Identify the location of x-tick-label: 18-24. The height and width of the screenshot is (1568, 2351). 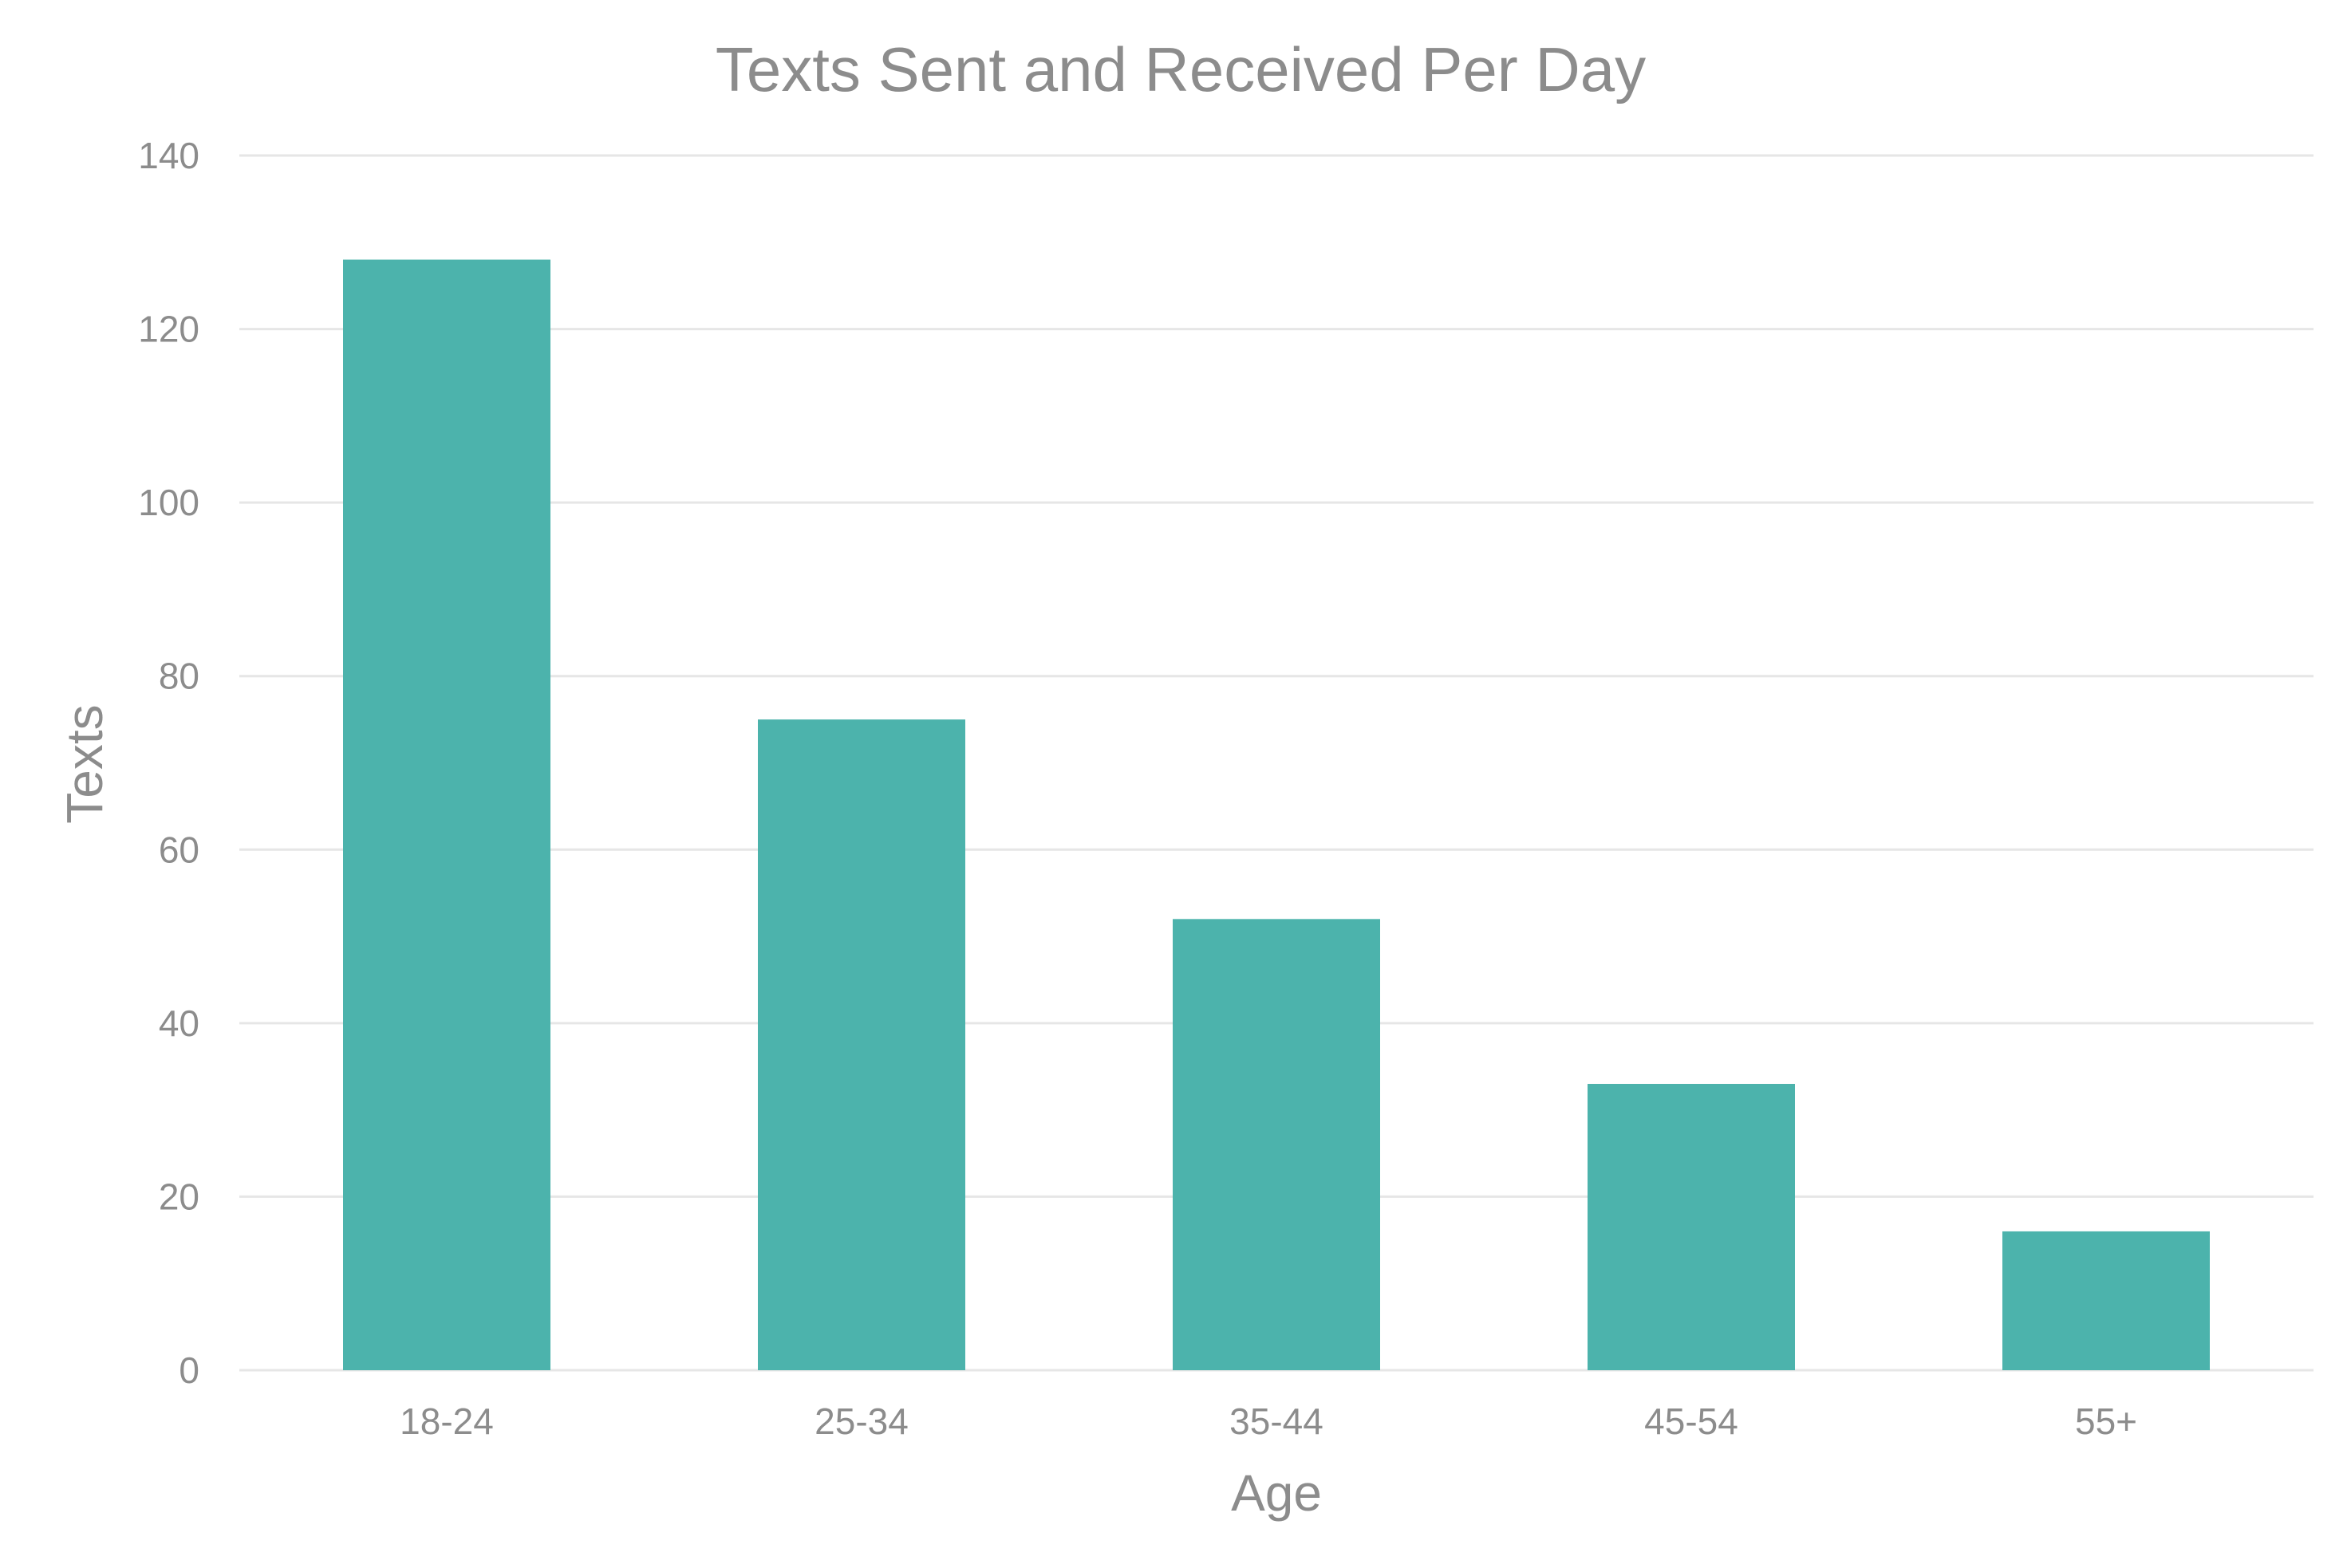
(447, 1422).